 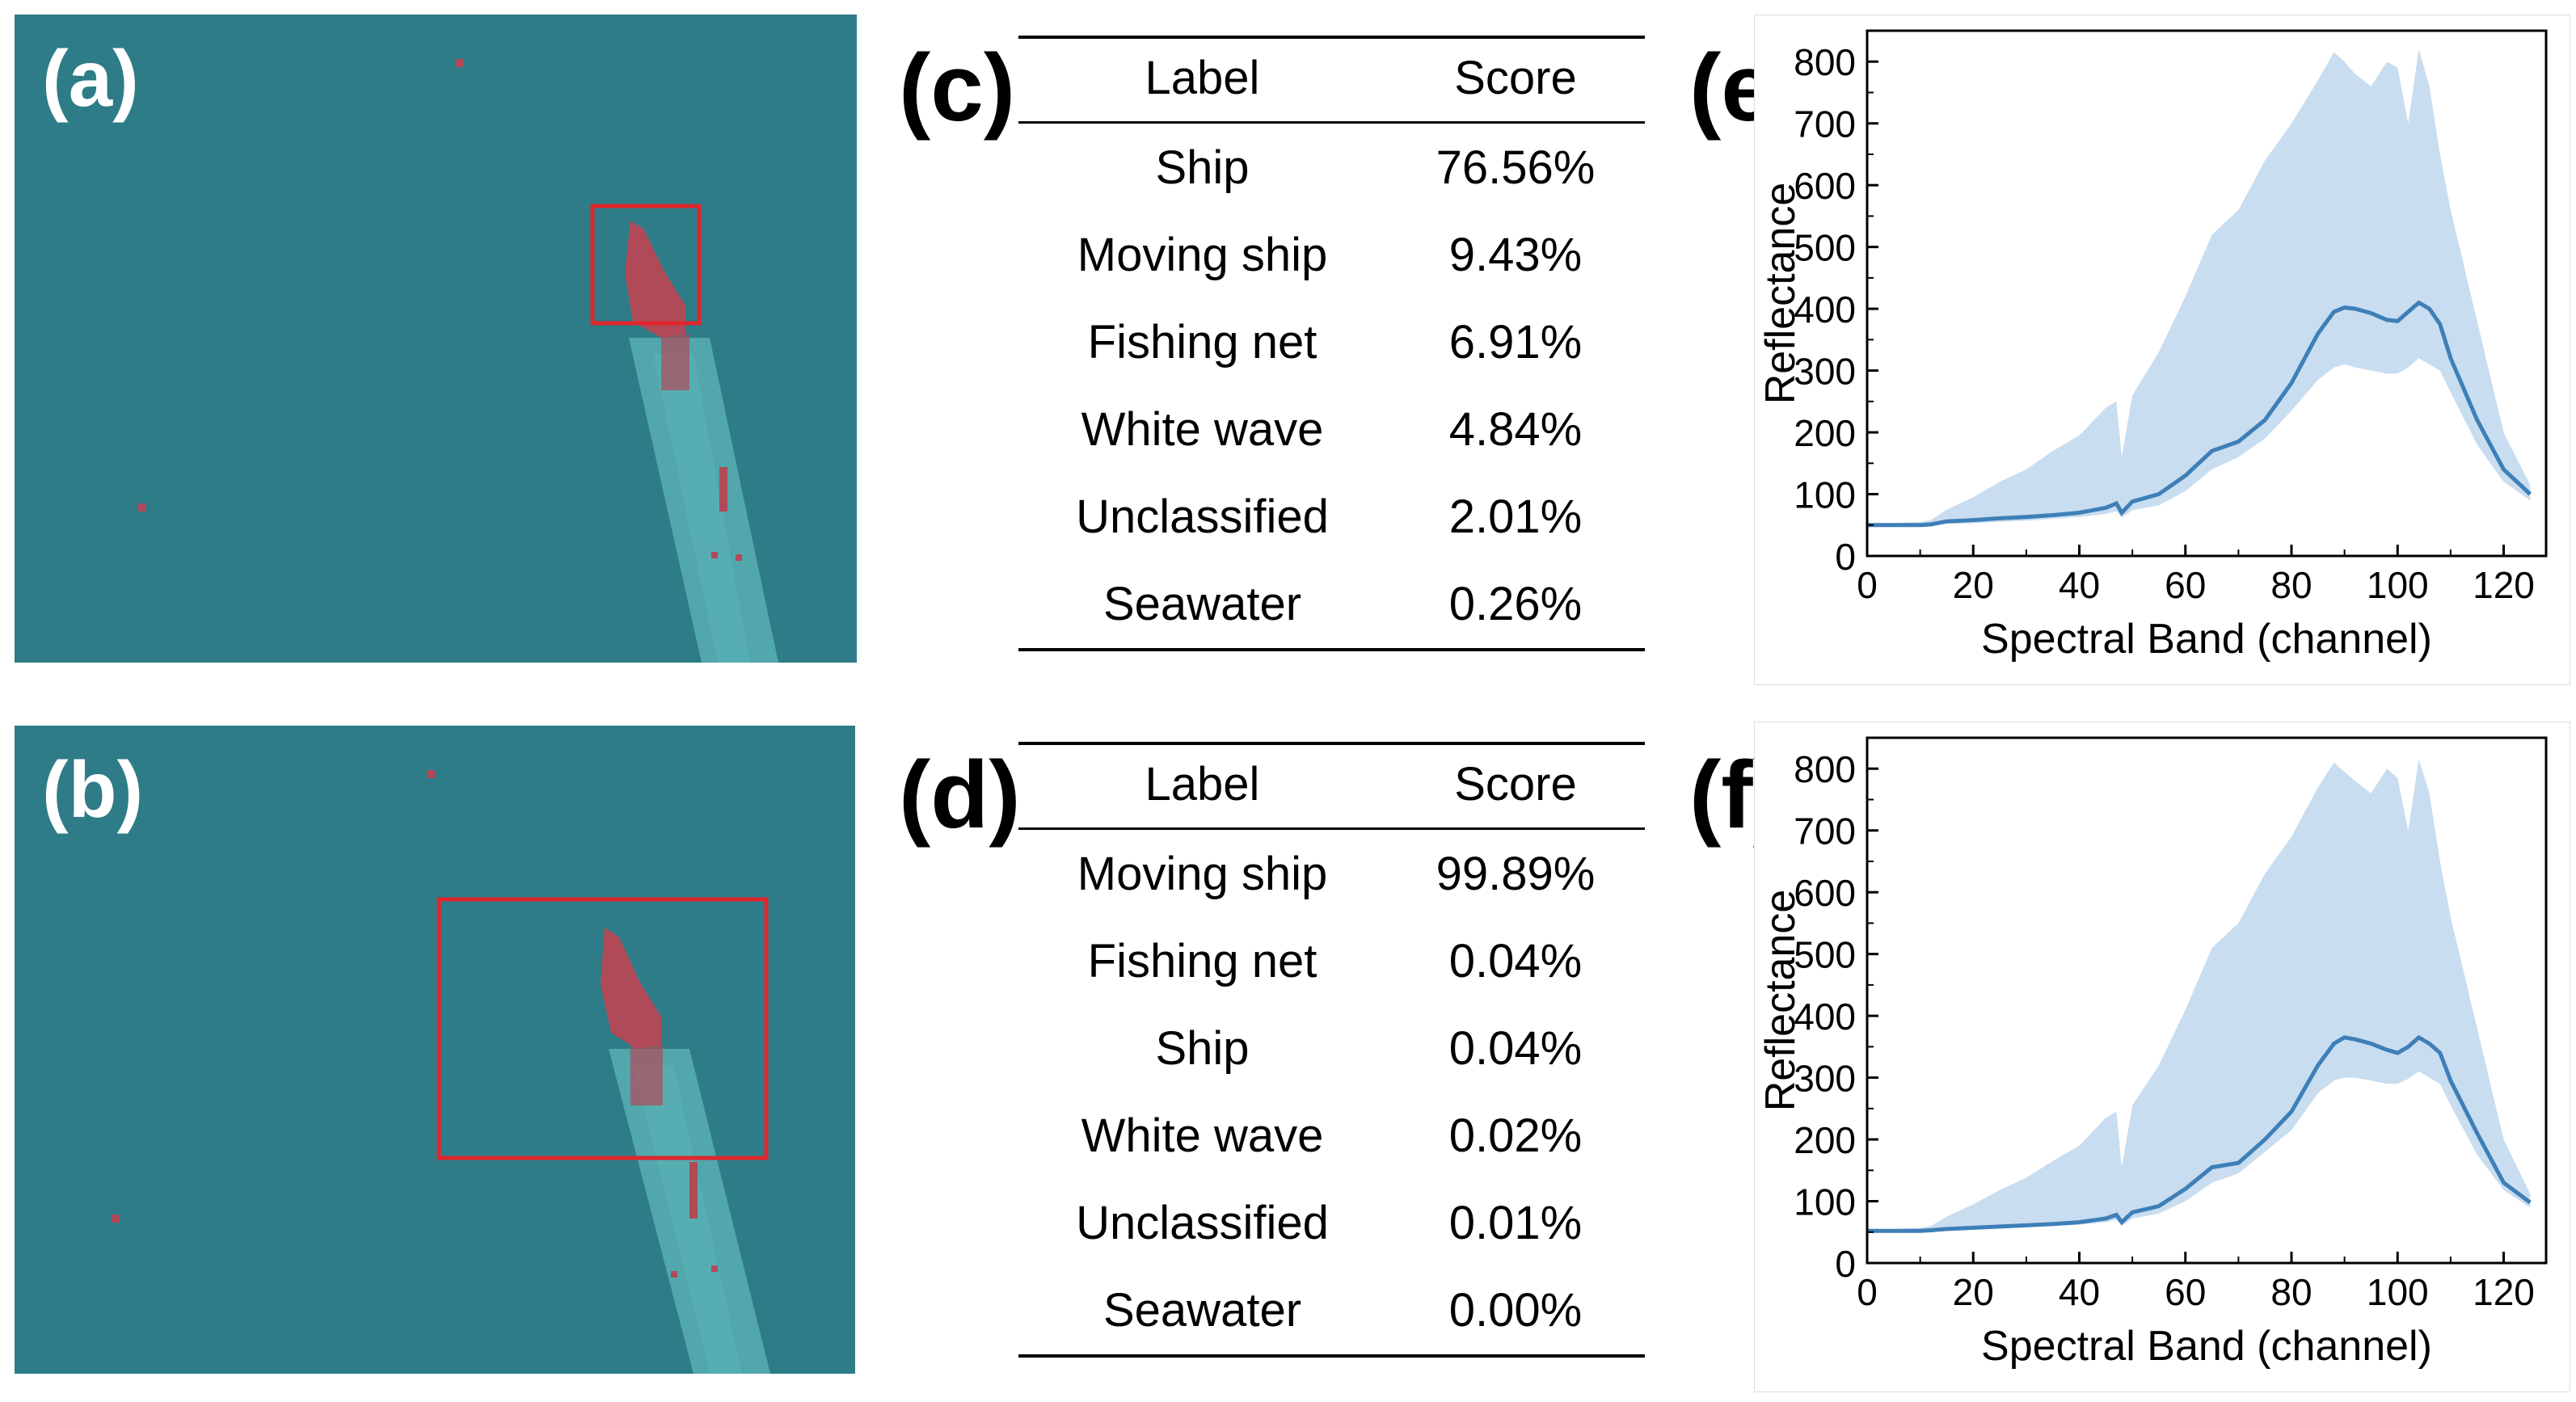 What do you see at coordinates (1515, 1310) in the screenshot?
I see `row-score: 0.00%` at bounding box center [1515, 1310].